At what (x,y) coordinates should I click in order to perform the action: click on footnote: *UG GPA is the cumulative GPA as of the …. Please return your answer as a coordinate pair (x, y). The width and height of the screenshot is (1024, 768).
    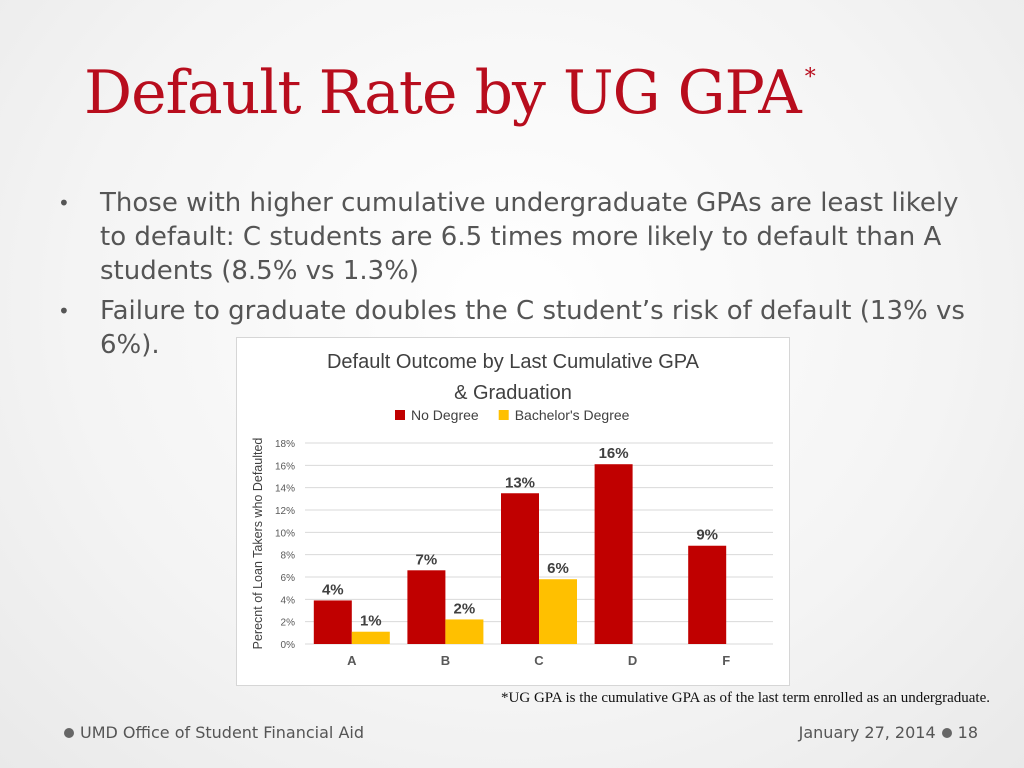
    Looking at the image, I should click on (745, 698).